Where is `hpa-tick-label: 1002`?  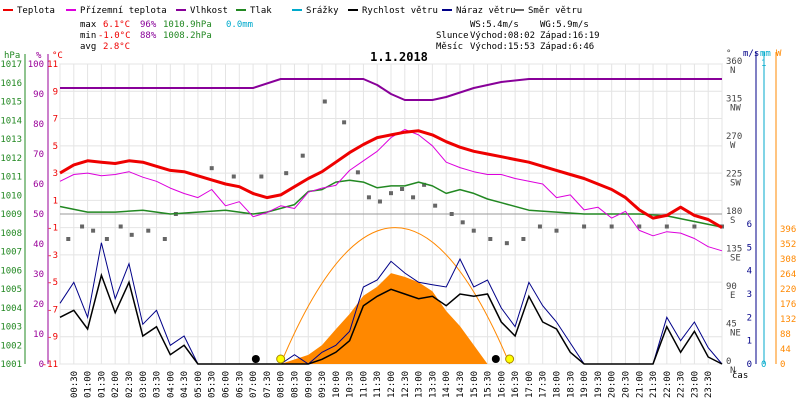 hpa-tick-label: 1002 is located at coordinates (11, 346).